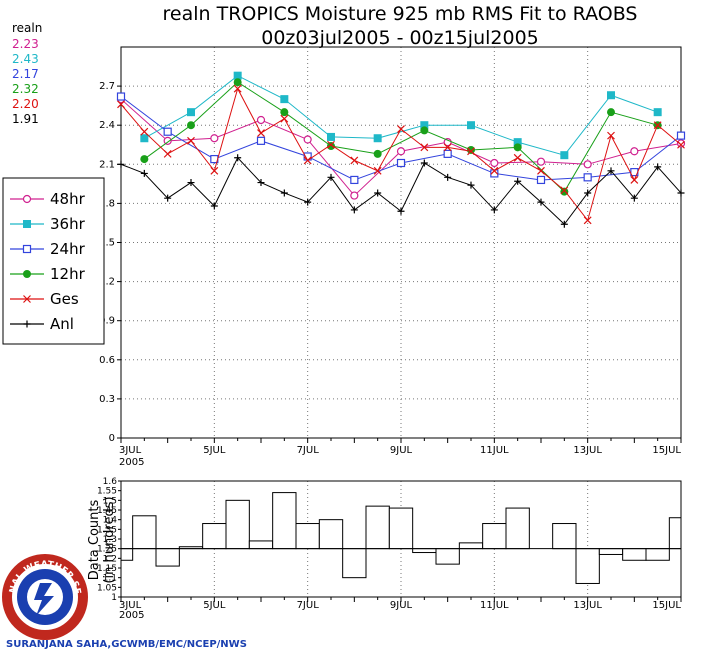 The width and height of the screenshot is (712, 650). I want to click on legend: 48hr 36hr 24hr 12hr Ges Anl, so click(53, 261).